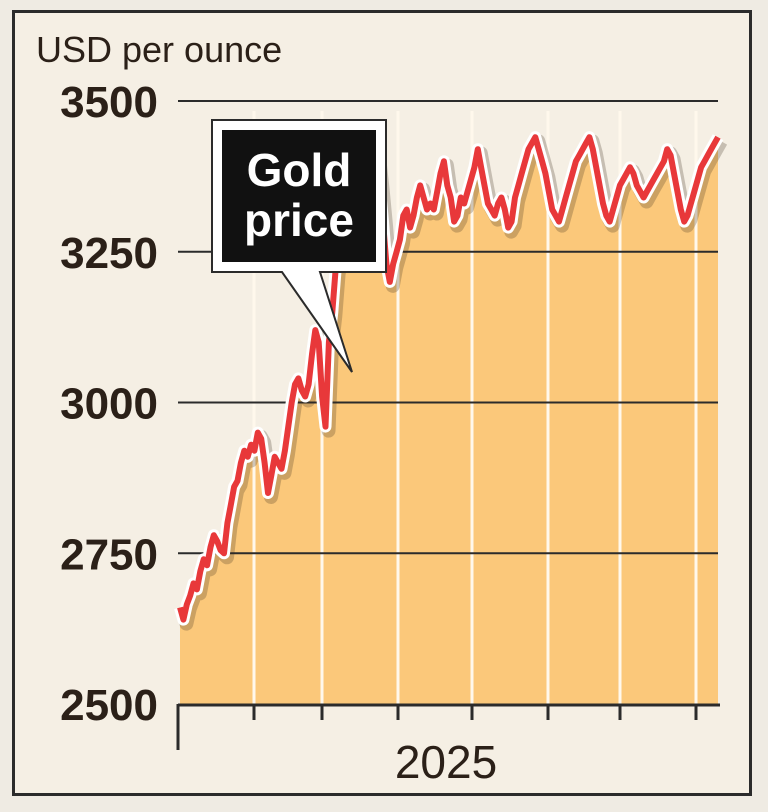 The width and height of the screenshot is (768, 812). I want to click on callout-box, so click(299, 196).